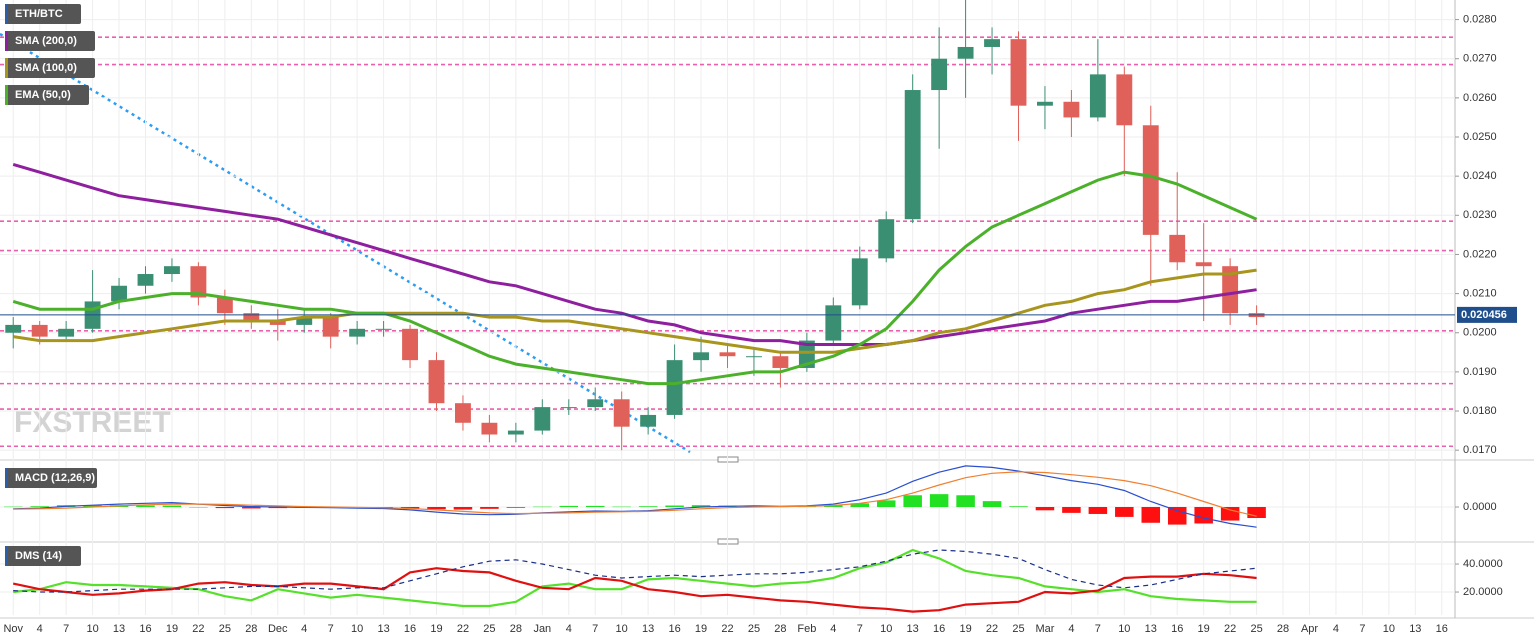 Image resolution: width=1534 pixels, height=641 pixels. What do you see at coordinates (278, 629) in the screenshot?
I see `x-tick-label: Dec` at bounding box center [278, 629].